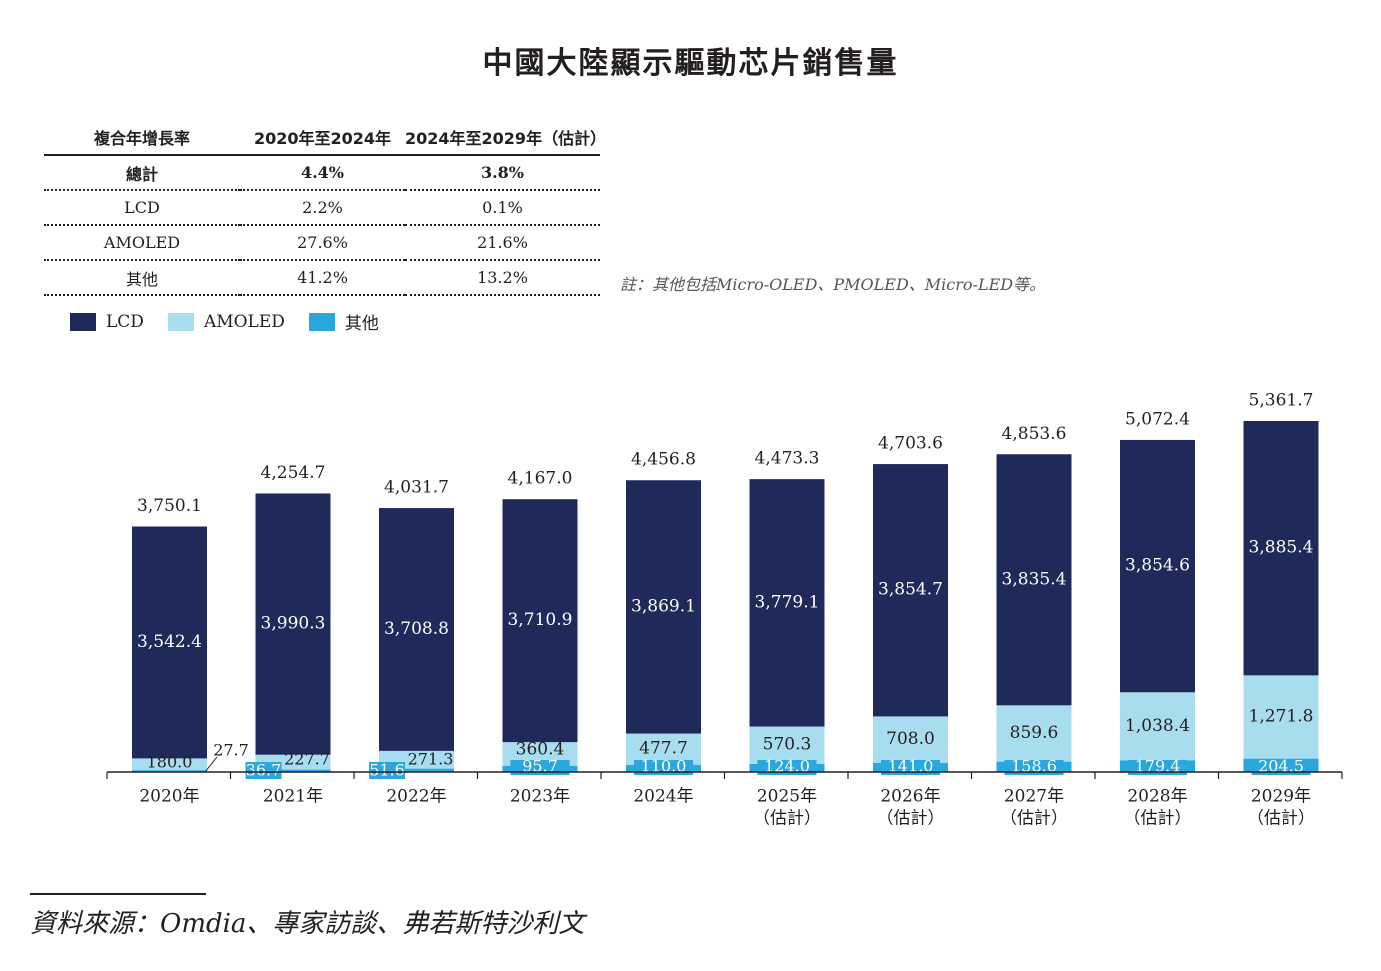 This screenshot has height=971, width=1381. What do you see at coordinates (833, 284) in the screenshot?
I see `footnote: 註：其他包括Micro-OLED、PMOLED、Micro-LED等。` at bounding box center [833, 284].